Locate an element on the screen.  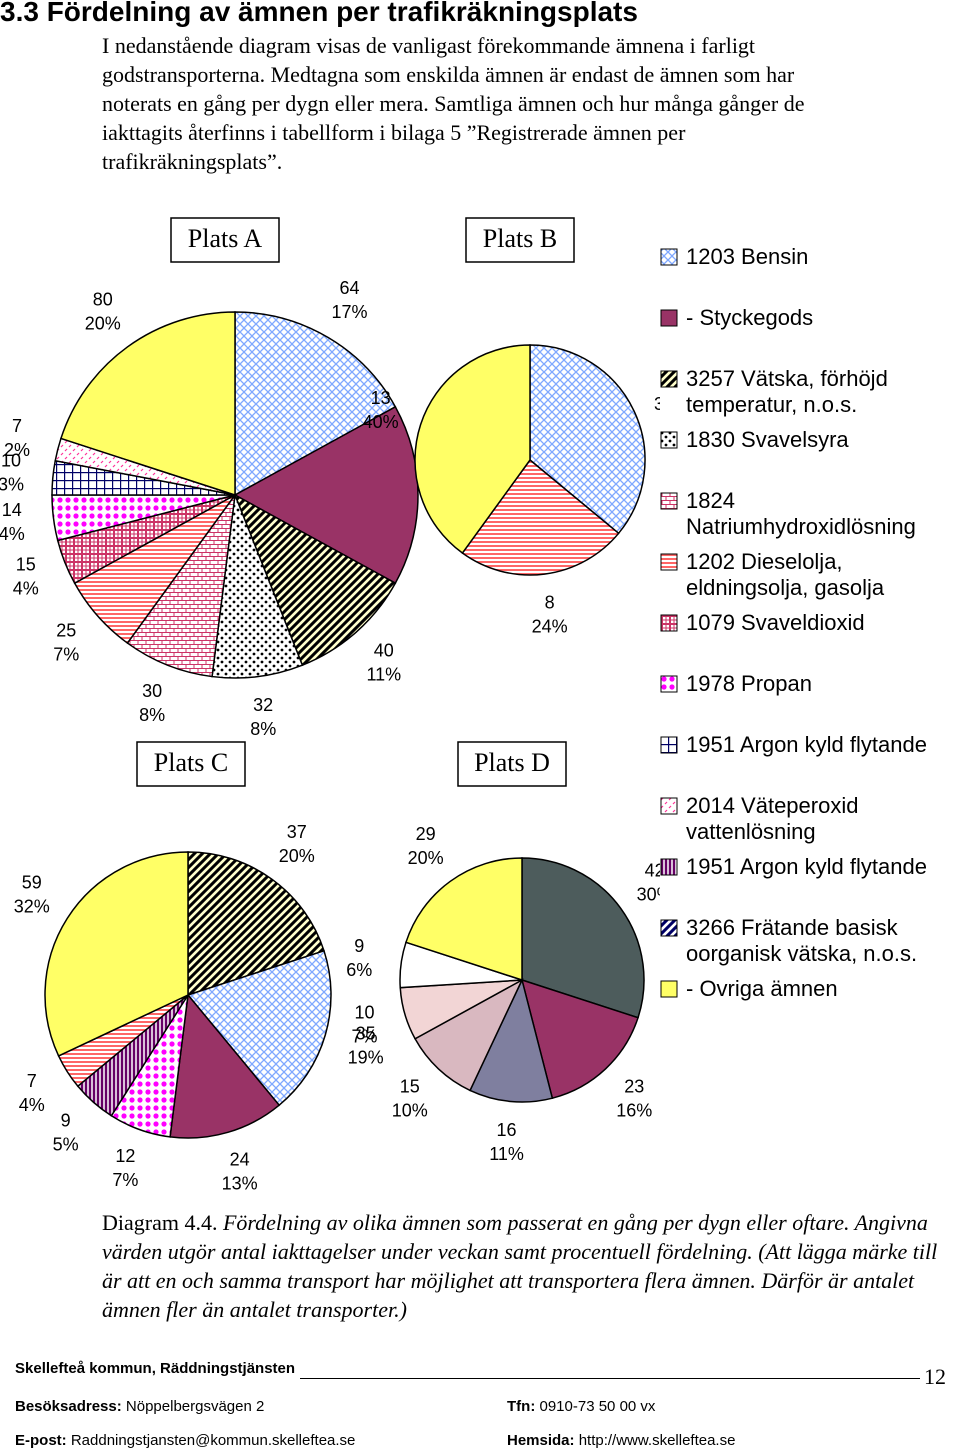
legend-label: 3257 Vätska, förhöjd temperatur, n.o.s. is located at coordinates (787, 391).